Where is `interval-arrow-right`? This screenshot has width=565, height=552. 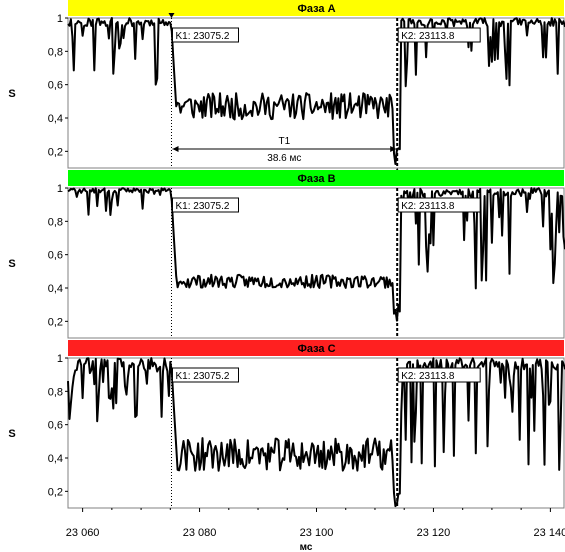 interval-arrow-right is located at coordinates (393, 149).